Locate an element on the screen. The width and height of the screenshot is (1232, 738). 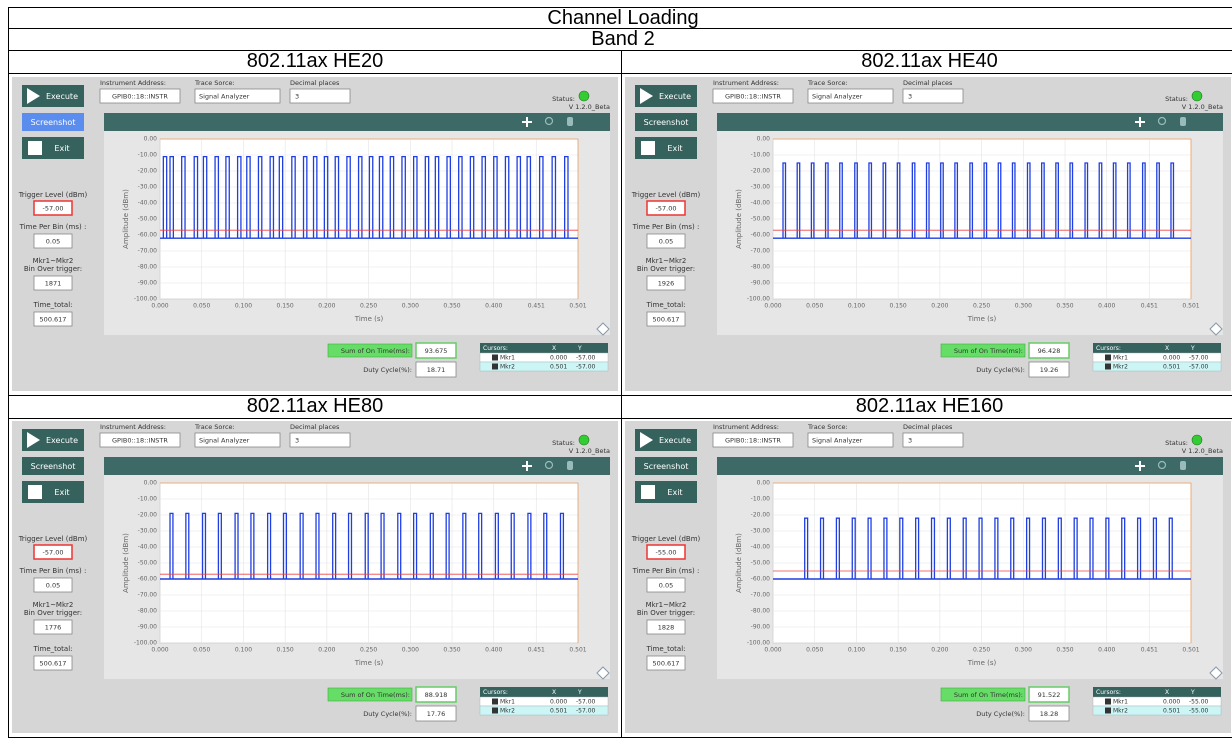
sum-label-bg is located at coordinates (370, 694).